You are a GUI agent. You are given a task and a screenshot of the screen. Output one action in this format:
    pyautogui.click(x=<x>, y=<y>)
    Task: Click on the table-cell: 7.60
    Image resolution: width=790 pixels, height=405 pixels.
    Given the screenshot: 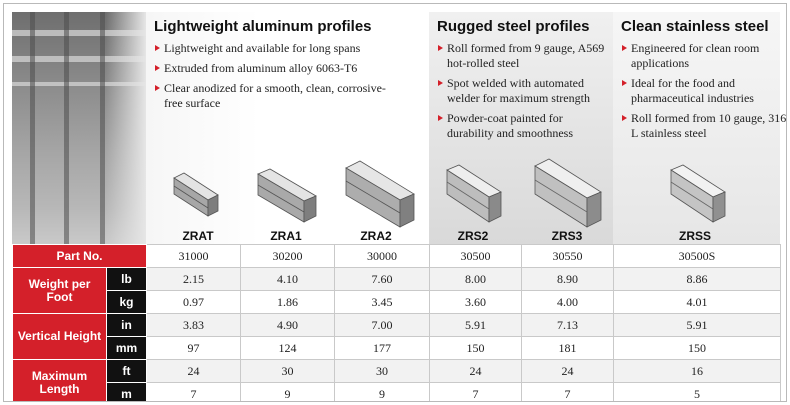 What is the action you would take?
    pyautogui.click(x=382, y=279)
    